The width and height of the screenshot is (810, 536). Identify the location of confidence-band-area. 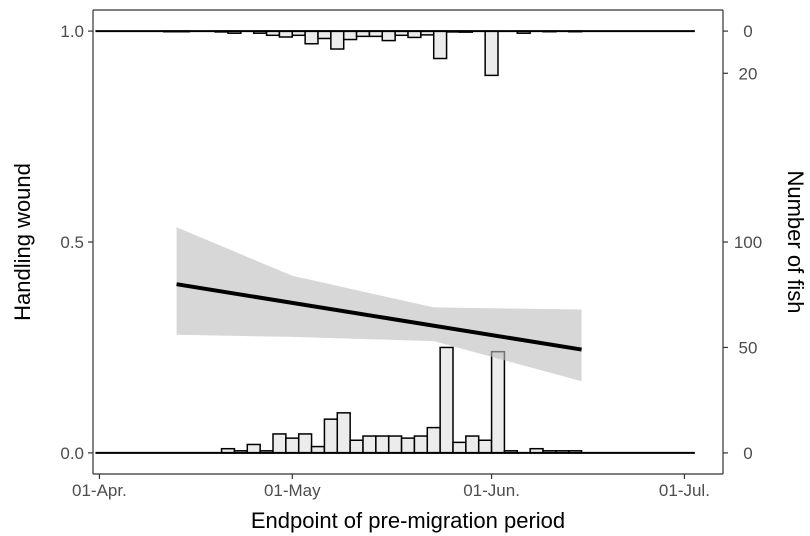
(379, 304).